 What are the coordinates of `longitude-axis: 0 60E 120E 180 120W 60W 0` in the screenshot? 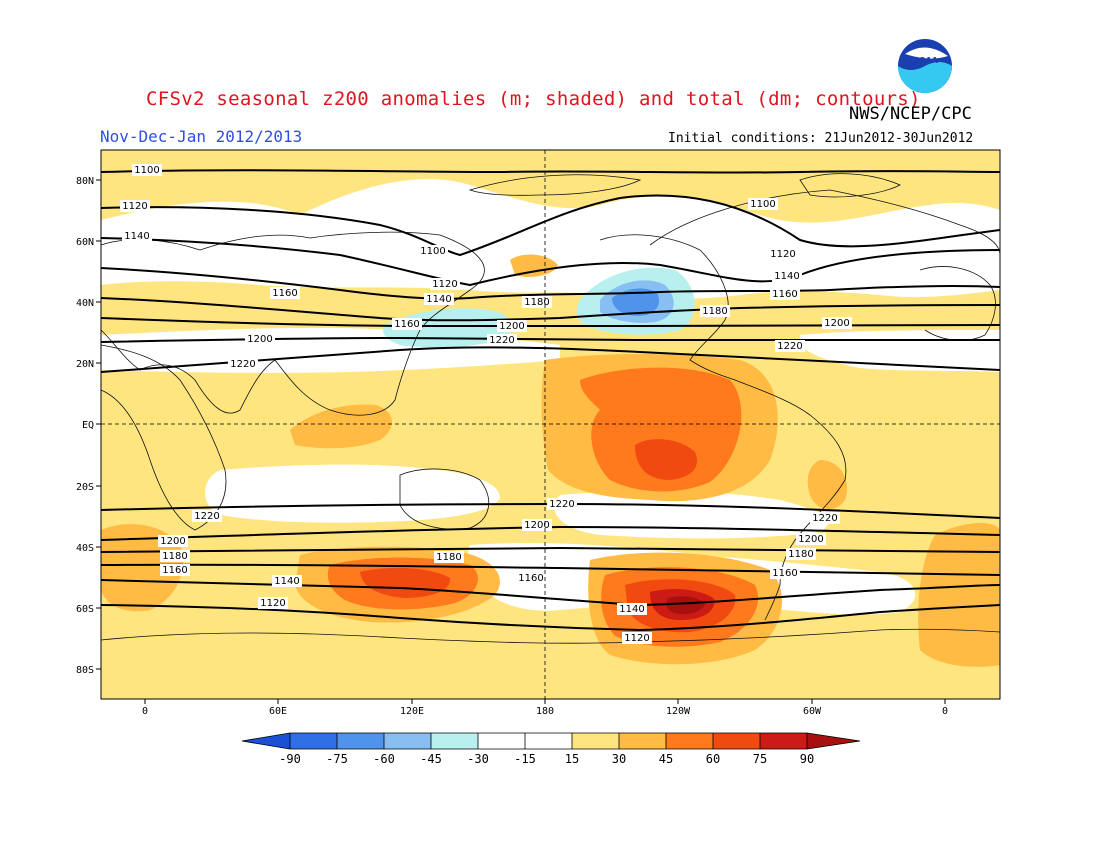 It's located at (545, 708).